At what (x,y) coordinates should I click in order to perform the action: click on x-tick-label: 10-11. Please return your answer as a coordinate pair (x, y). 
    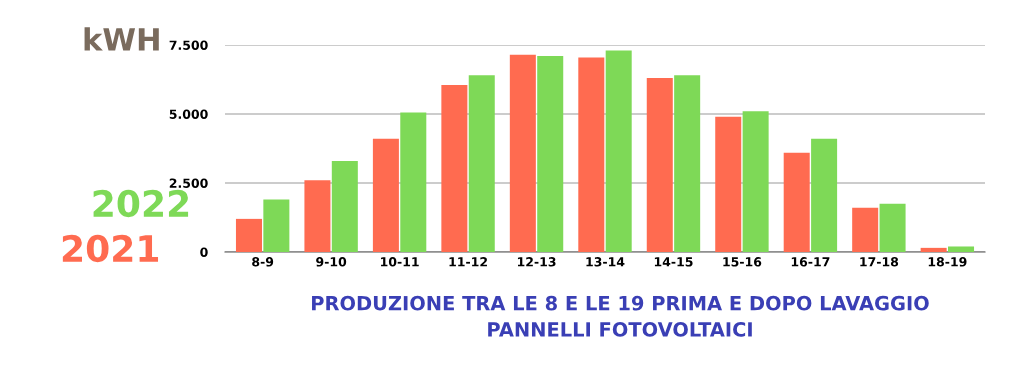
    Looking at the image, I should click on (400, 262).